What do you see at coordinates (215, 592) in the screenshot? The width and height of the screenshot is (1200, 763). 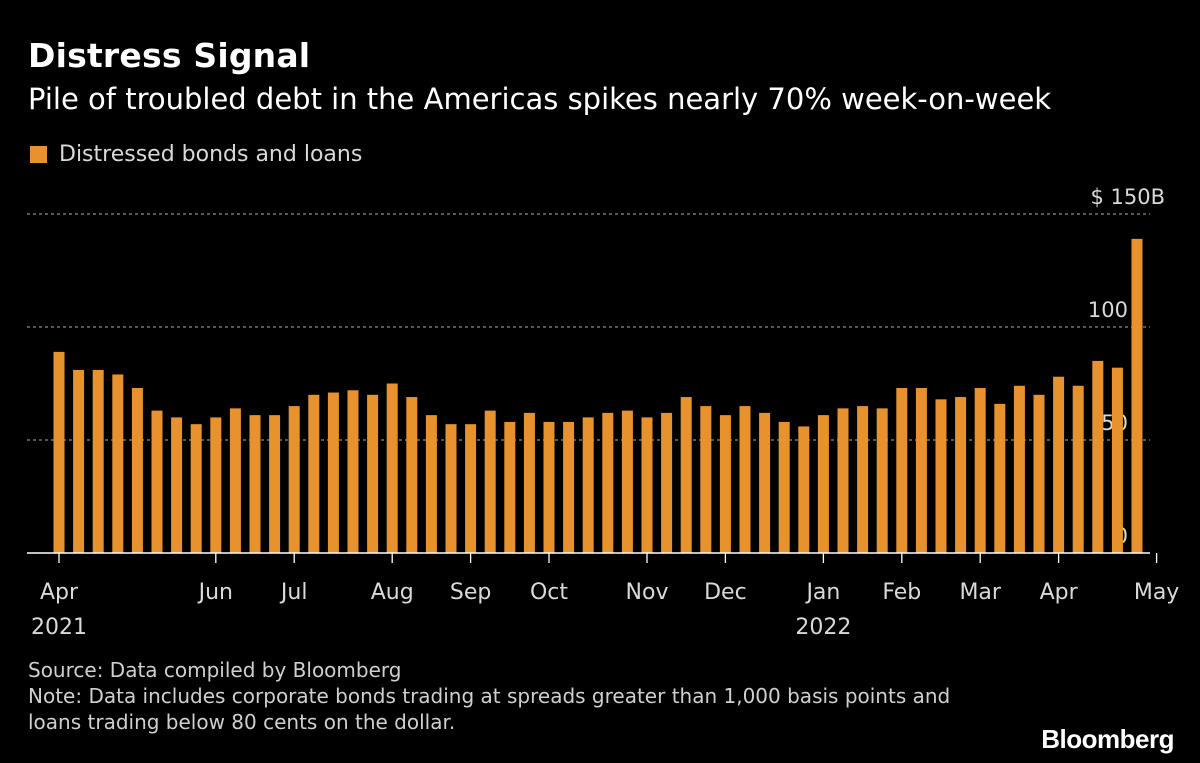 I see `x-tick-label: Jun` at bounding box center [215, 592].